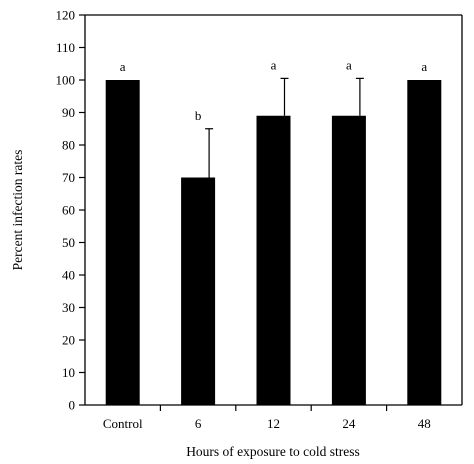 This screenshot has height=464, width=474. Describe the element at coordinates (424, 423) in the screenshot. I see `x-tick-label: 48` at that location.